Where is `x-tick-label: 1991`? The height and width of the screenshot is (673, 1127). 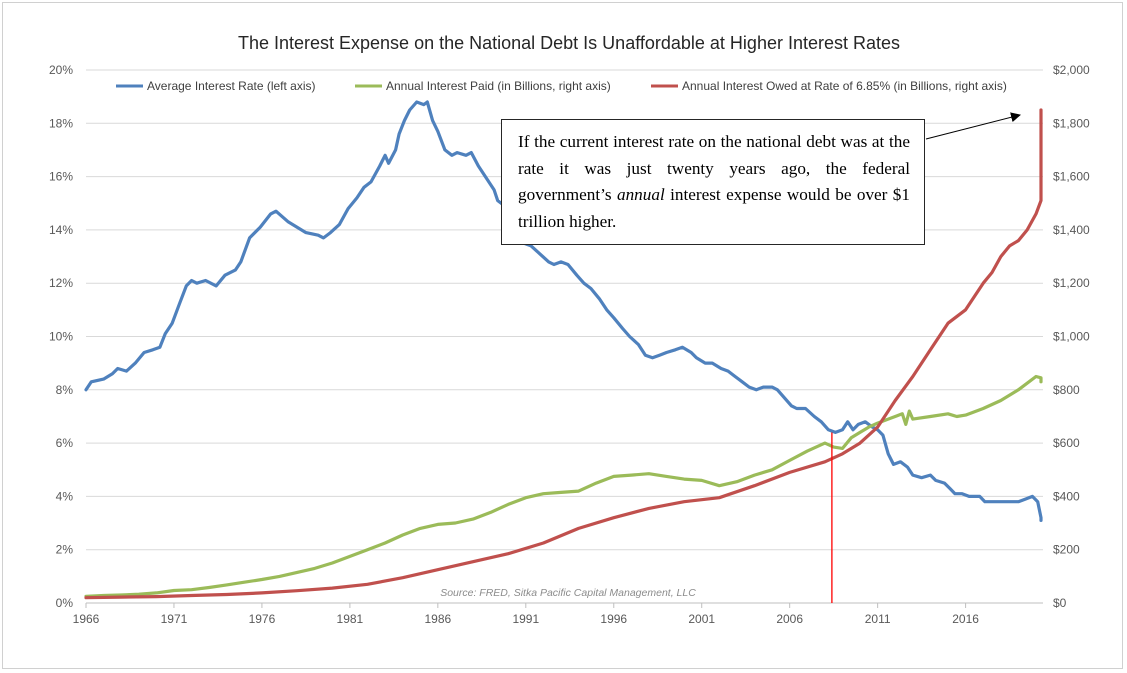
x-tick-label: 1991 is located at coordinates (525, 619).